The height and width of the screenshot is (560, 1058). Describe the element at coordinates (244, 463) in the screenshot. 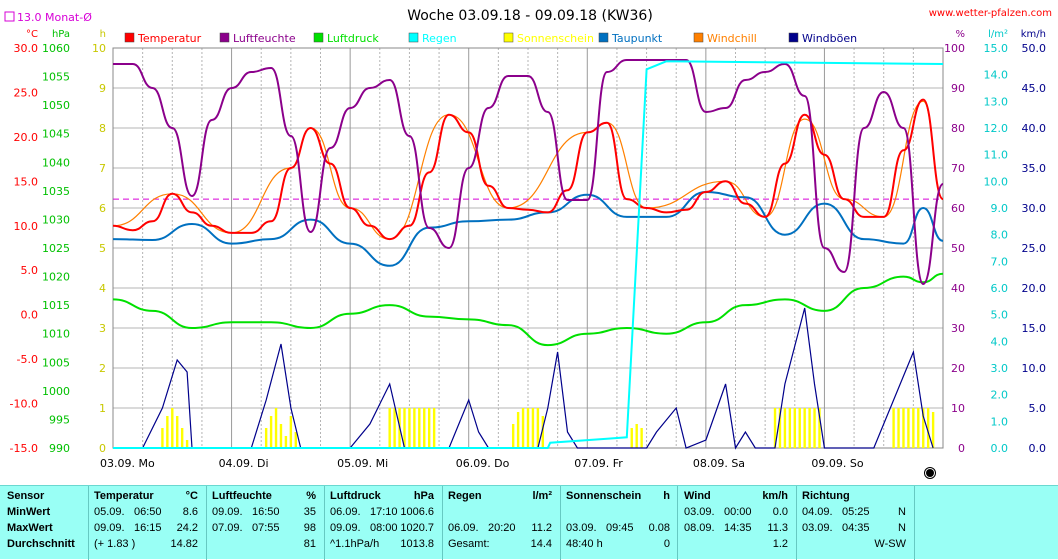

I see `x-axis-day-label: 04.09. Di` at that location.